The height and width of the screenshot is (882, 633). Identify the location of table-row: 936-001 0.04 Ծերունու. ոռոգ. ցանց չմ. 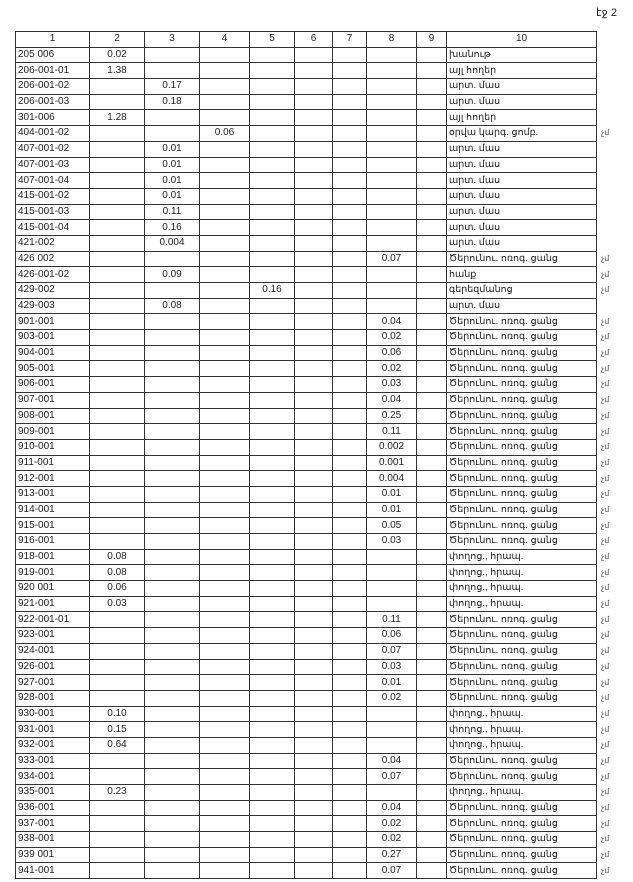
(318, 808).